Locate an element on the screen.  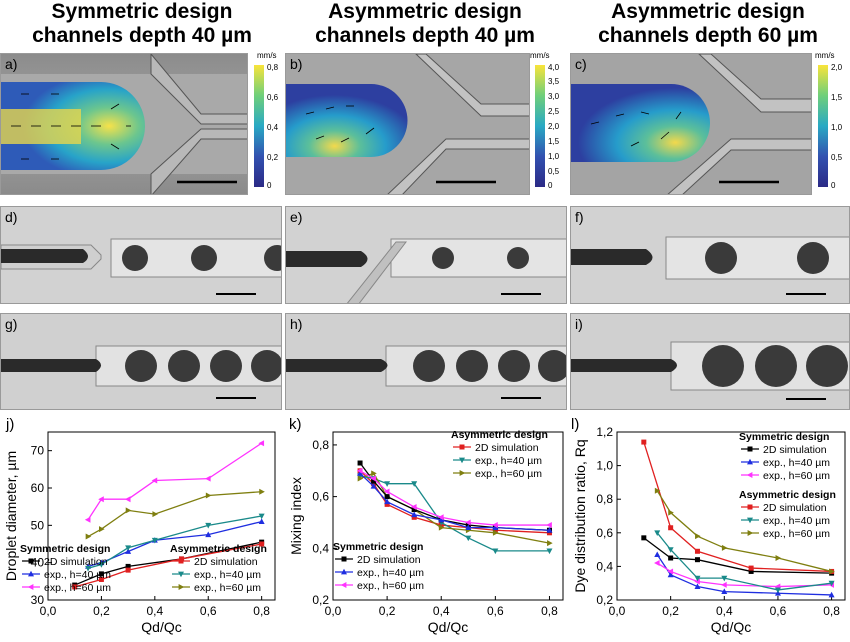
plot-frame is located at coordinates (161, 516).